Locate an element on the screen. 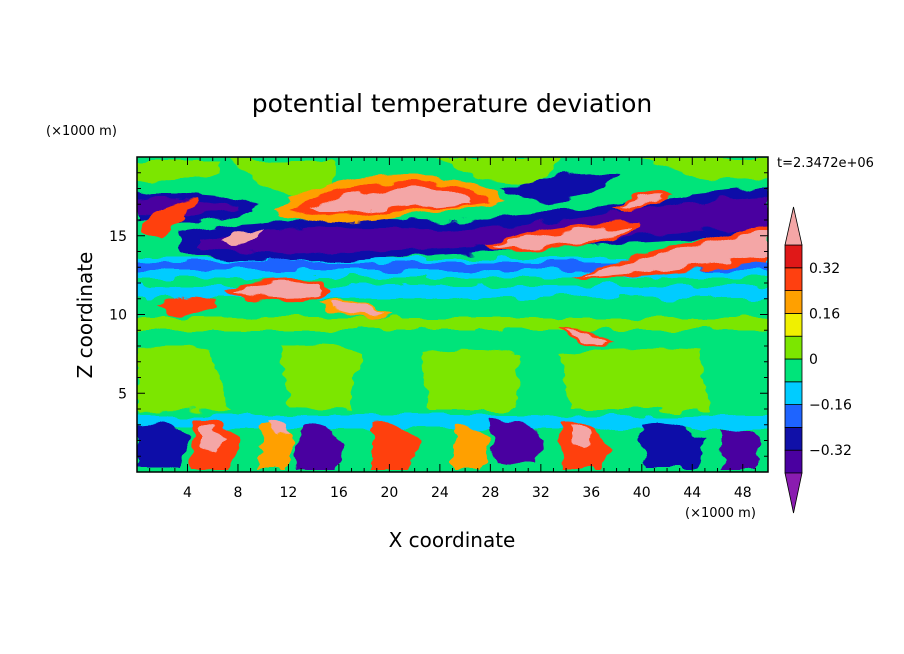  x-tick-label: 16 is located at coordinates (339, 493).